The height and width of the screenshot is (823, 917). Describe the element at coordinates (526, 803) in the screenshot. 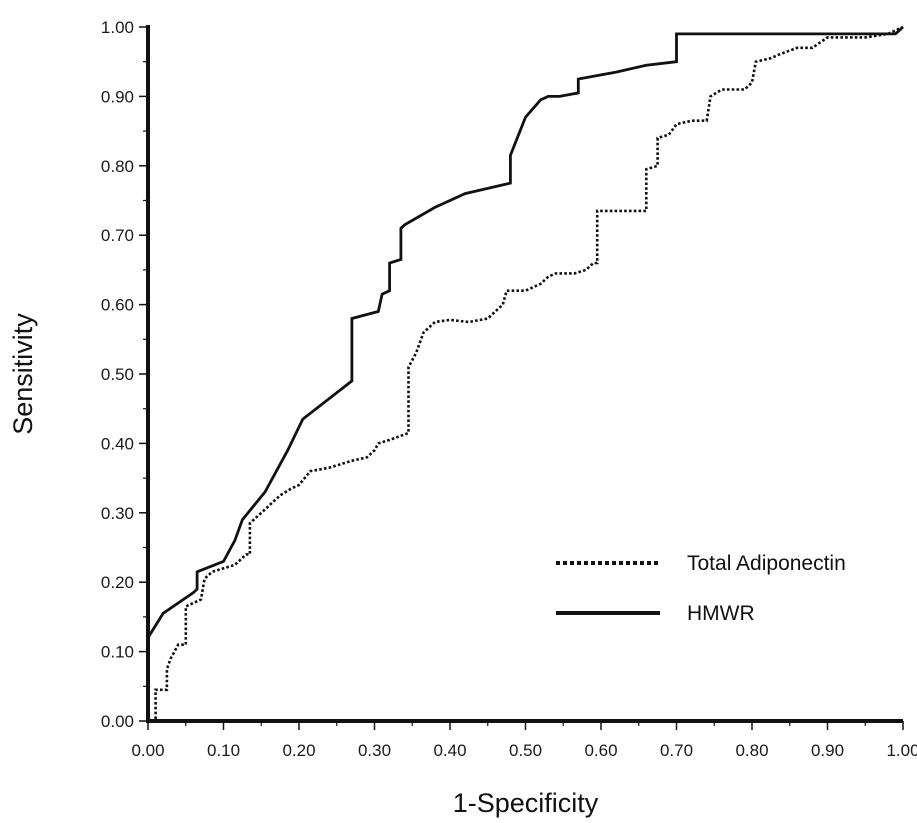

I see `x-axis-title: 1-Specificity` at that location.